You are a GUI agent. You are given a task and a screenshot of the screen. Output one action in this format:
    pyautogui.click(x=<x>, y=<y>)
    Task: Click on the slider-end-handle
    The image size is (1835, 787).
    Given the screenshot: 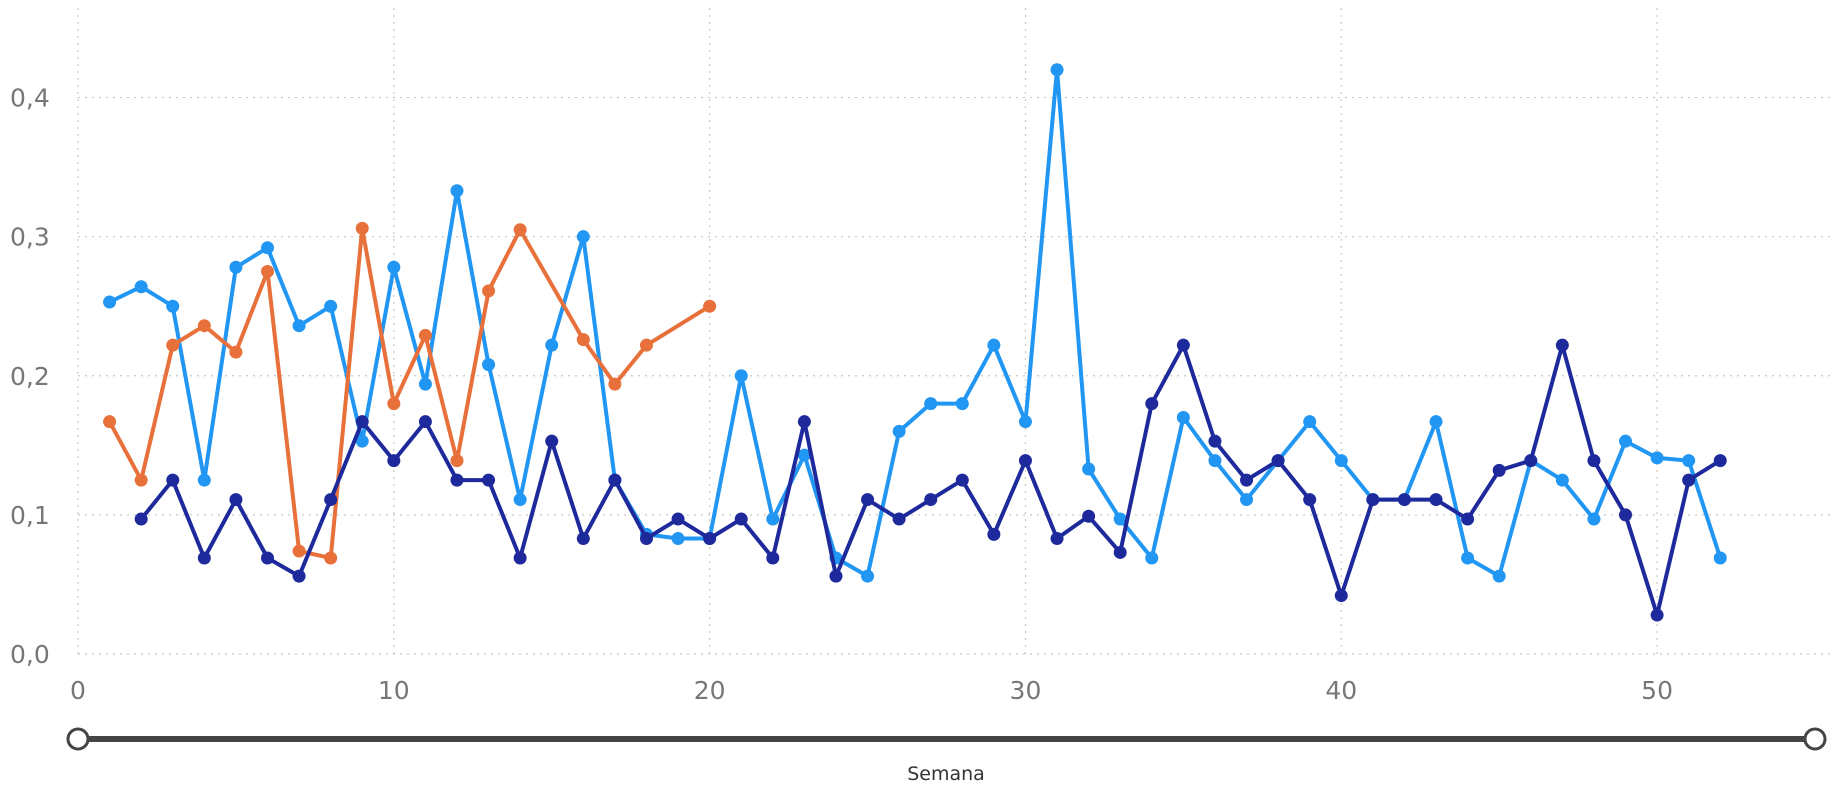 What is the action you would take?
    pyautogui.click(x=1815, y=739)
    